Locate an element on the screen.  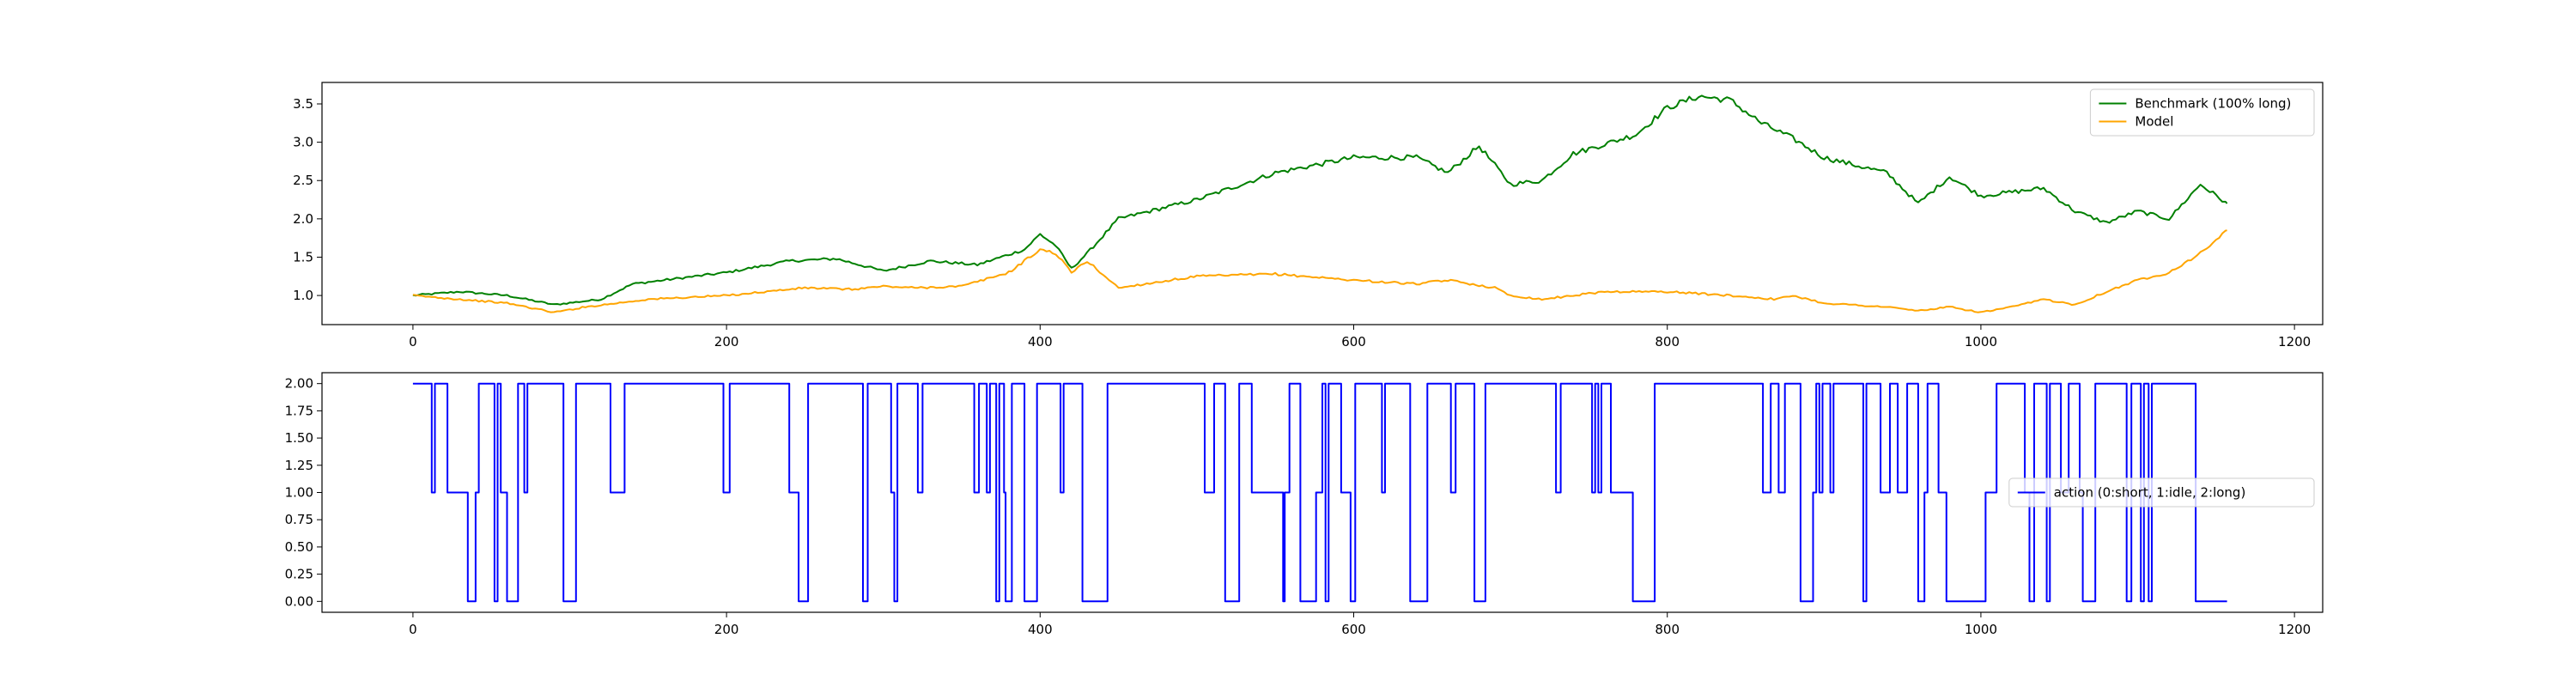
y-tick-label: 3.0 is located at coordinates (303, 142).